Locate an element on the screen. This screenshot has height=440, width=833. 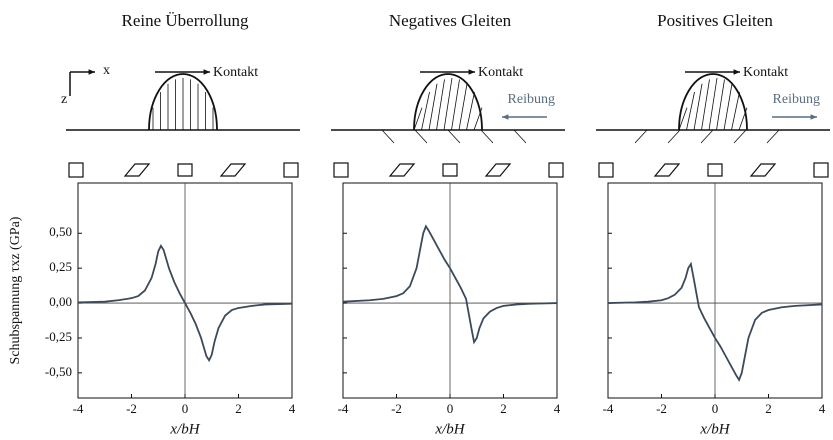
y-tick-label: 0,25 is located at coordinates (60, 266).